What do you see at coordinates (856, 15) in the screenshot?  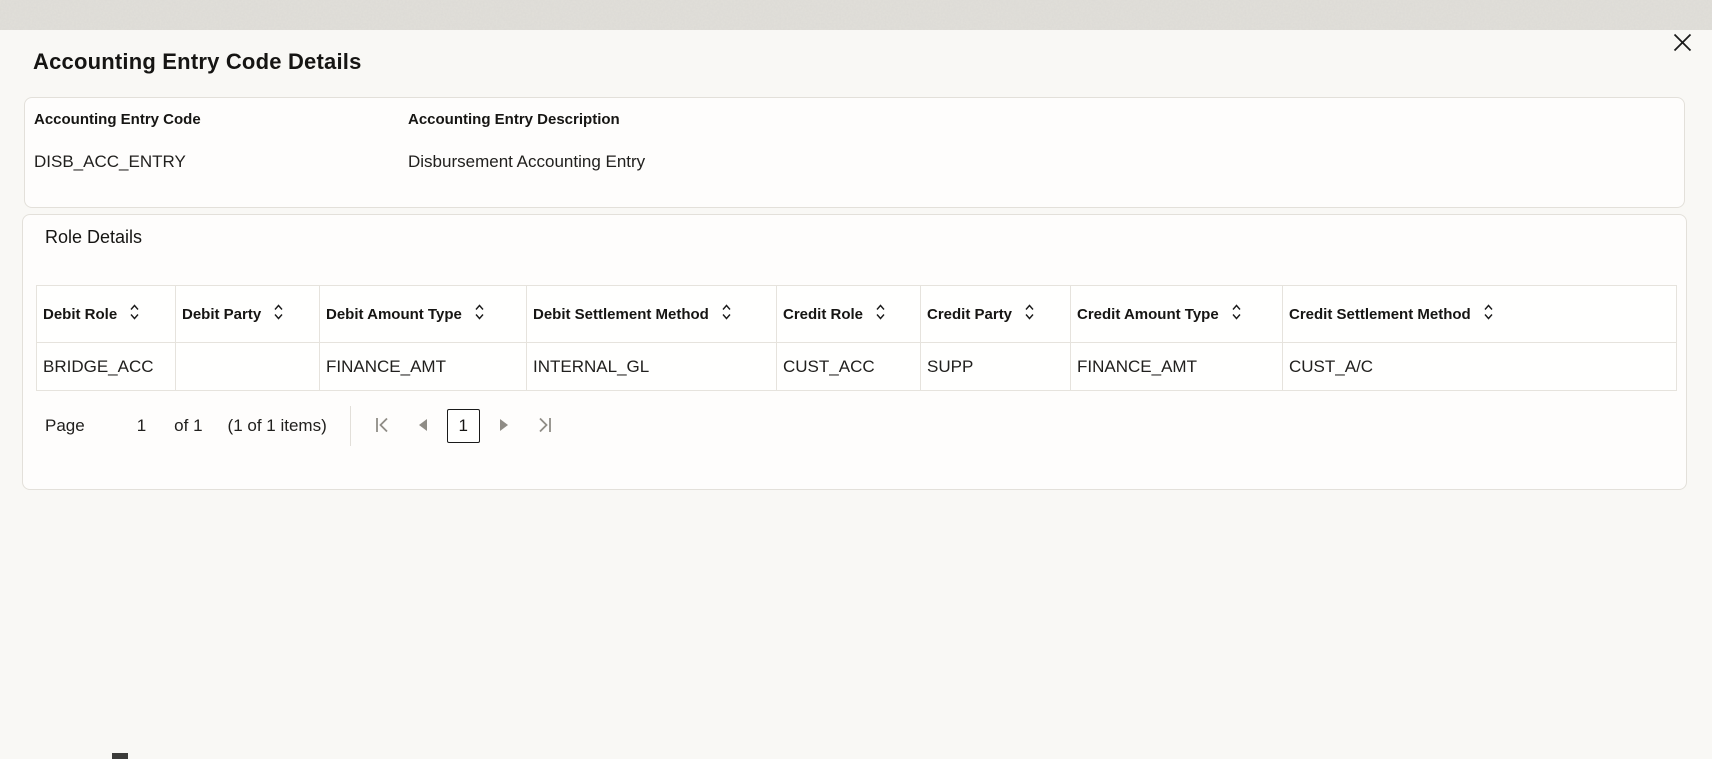 I see `top-texture-bar` at bounding box center [856, 15].